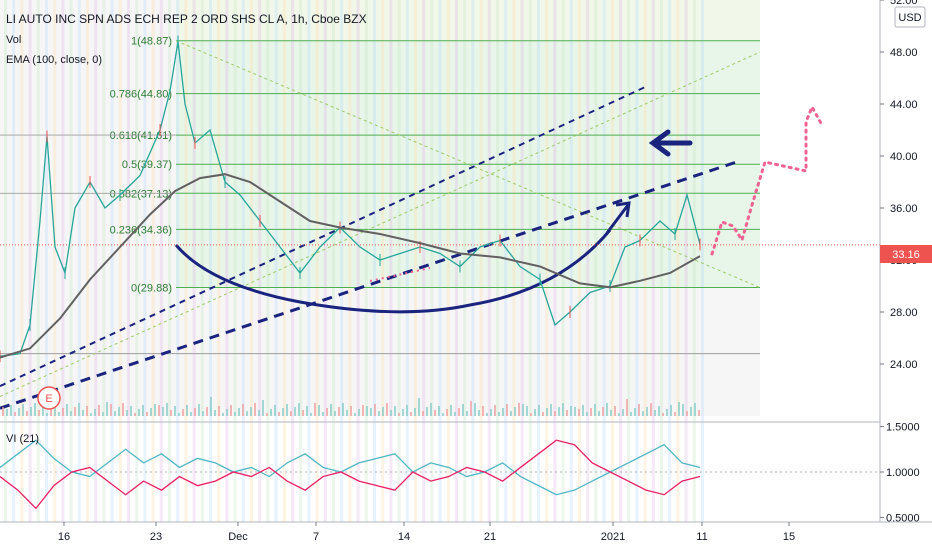  Describe the element at coordinates (701, 537) in the screenshot. I see `time-tick-label: 11` at that location.